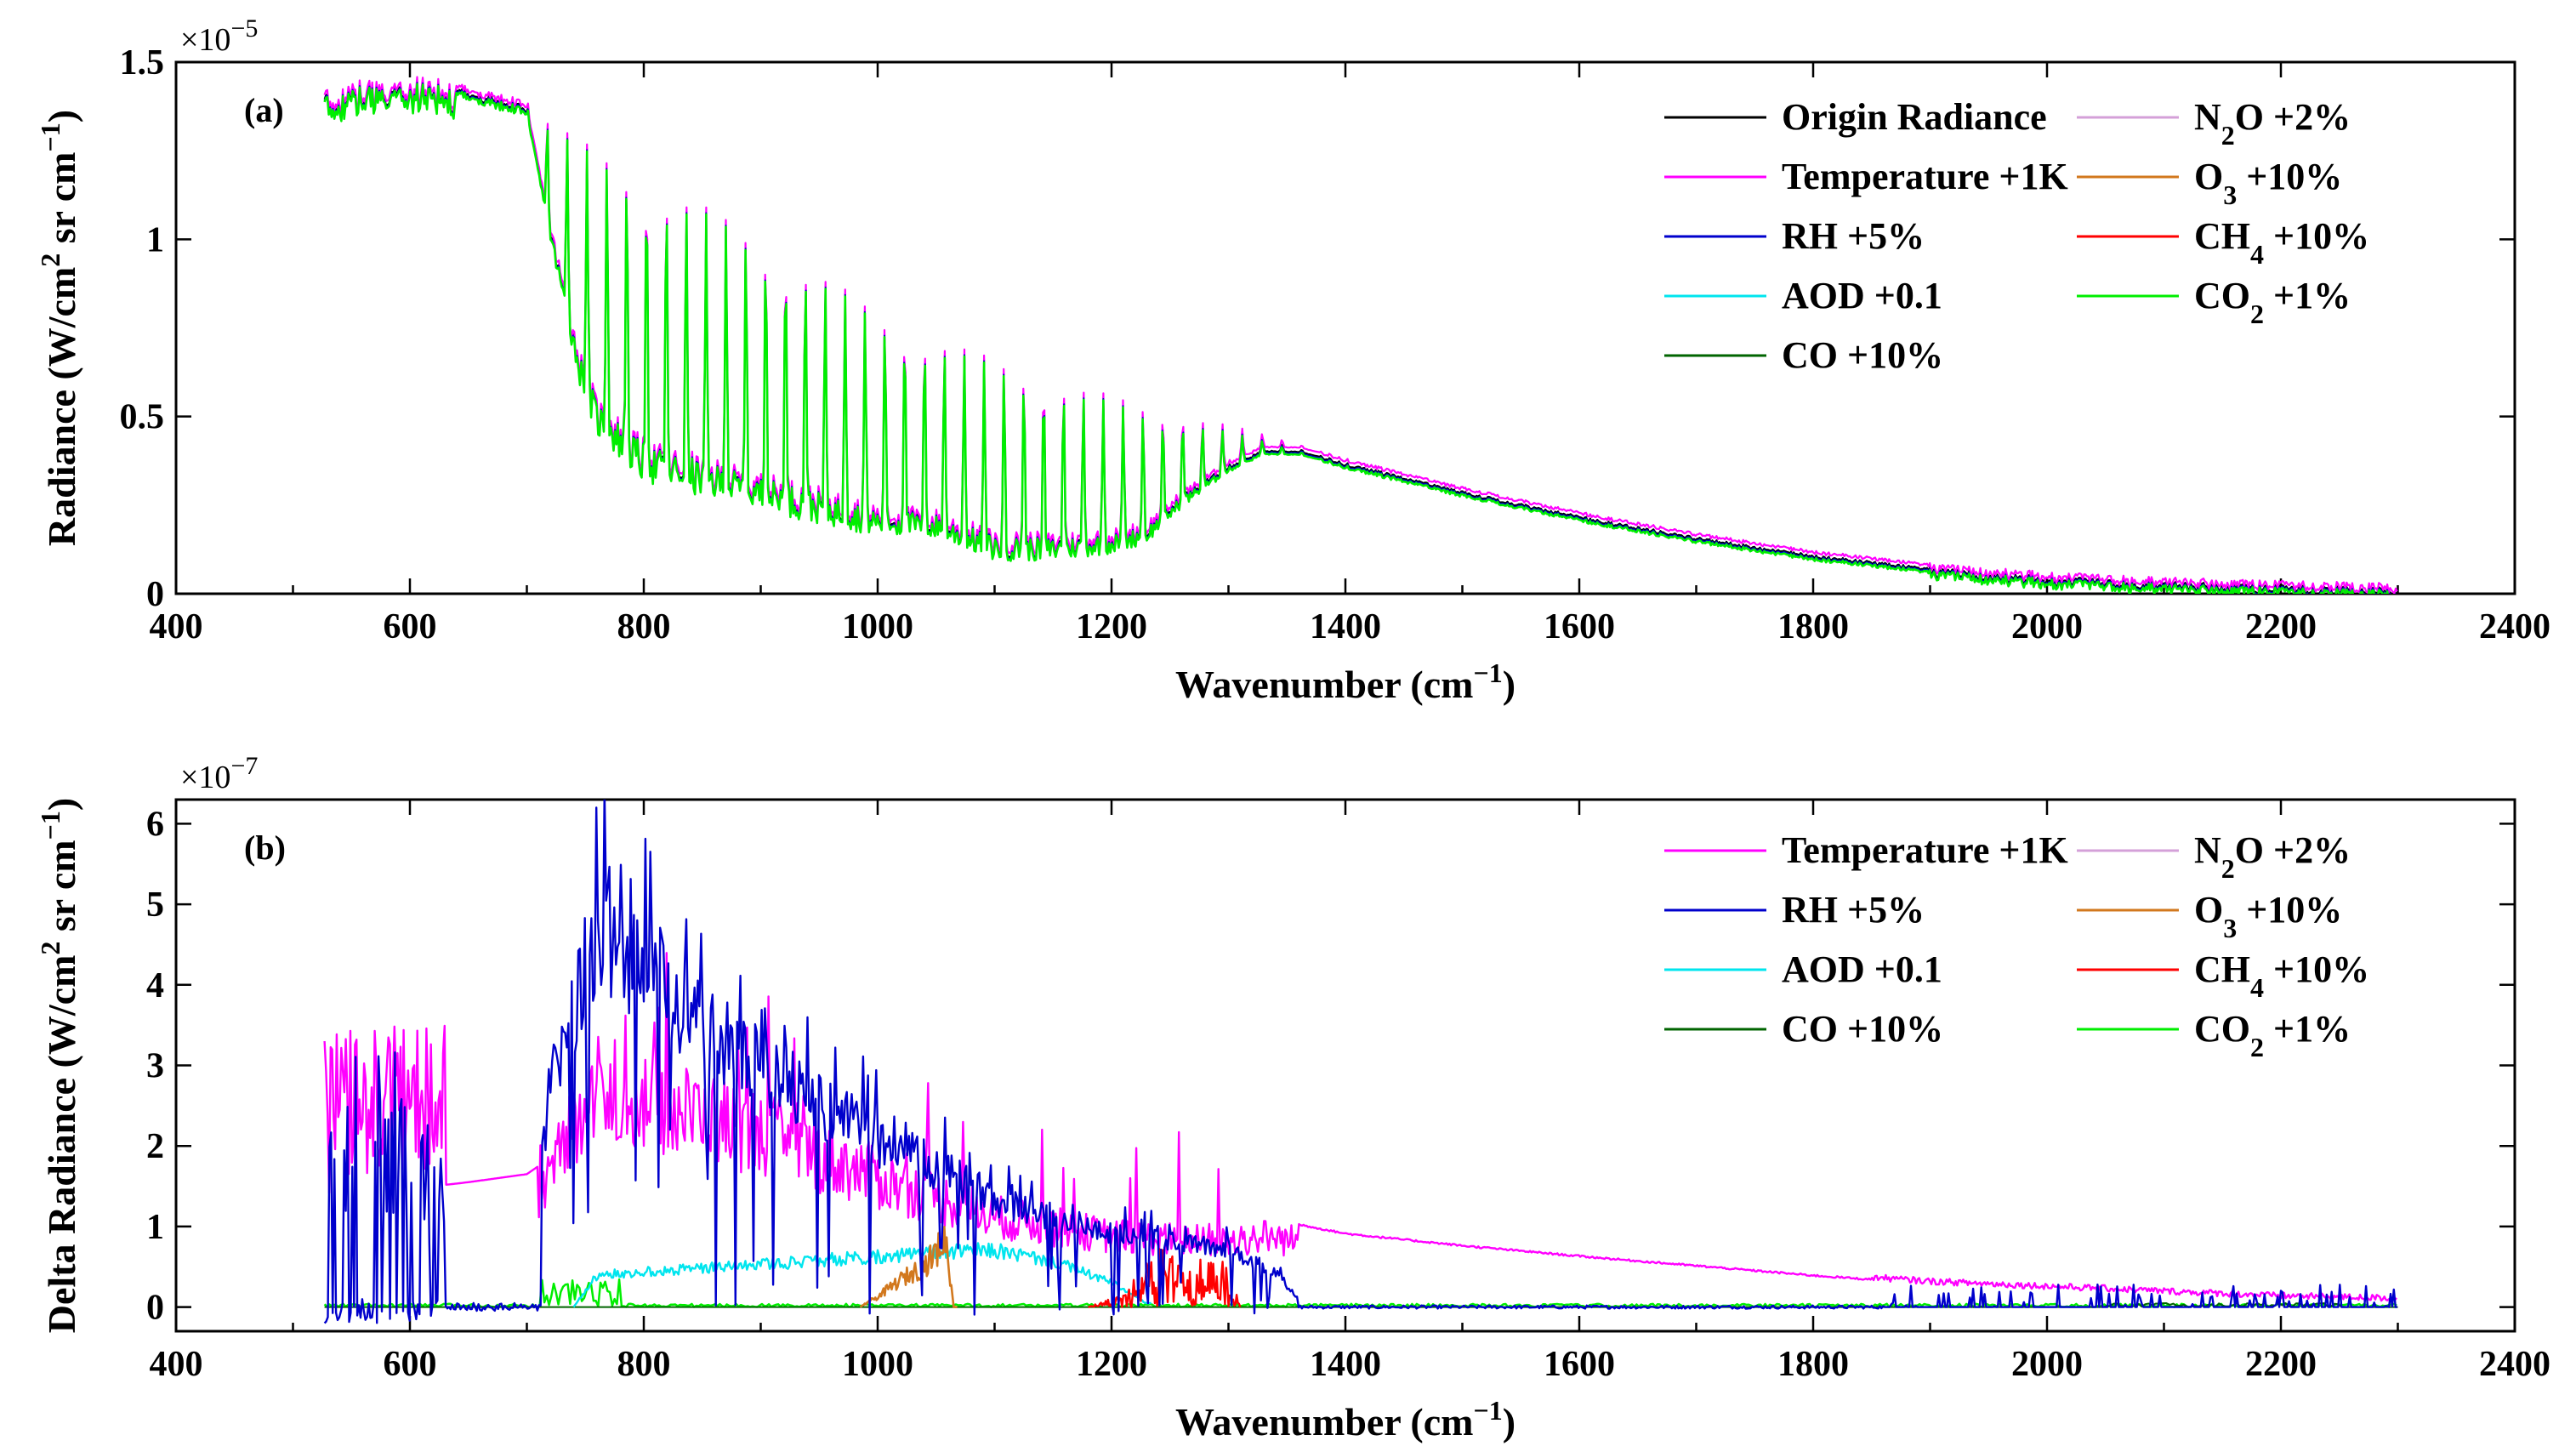 The image size is (2576, 1452). I want to click on panel-a-y-tick-label: 0, so click(155, 594).